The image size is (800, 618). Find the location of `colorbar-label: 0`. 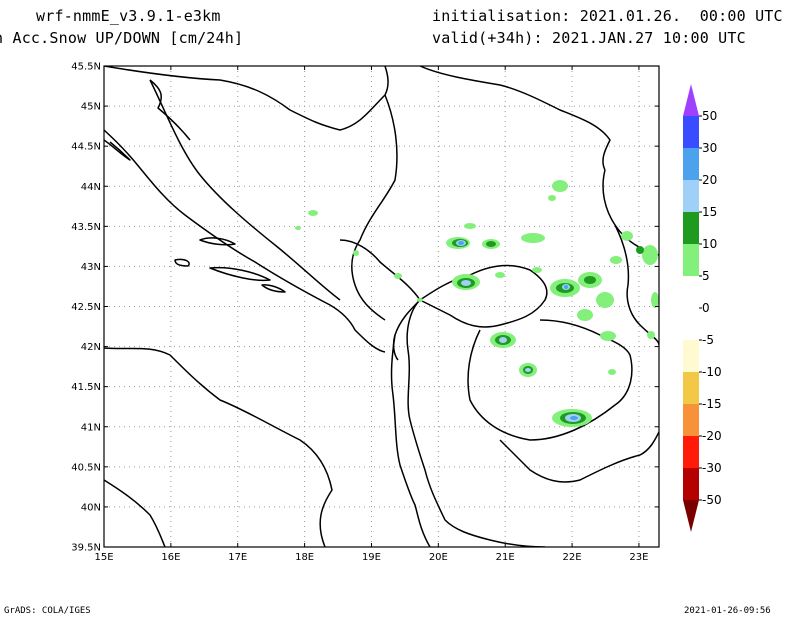

colorbar-label: 0 is located at coordinates (706, 308).